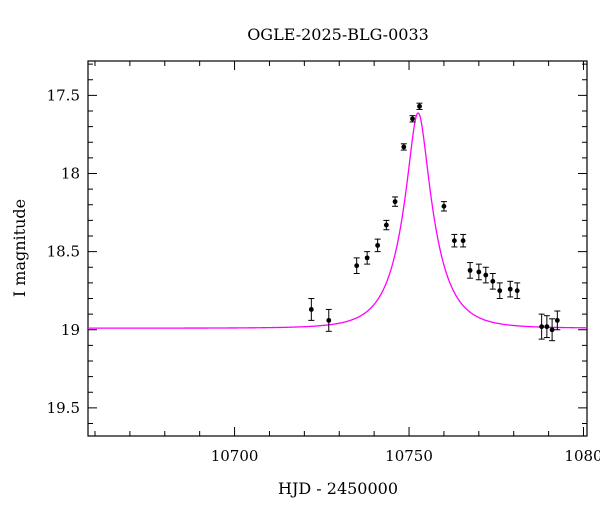 This screenshot has height=512, width=600. Describe the element at coordinates (338, 488) in the screenshot. I see `x-axis-label: HJD - 2450000` at that location.